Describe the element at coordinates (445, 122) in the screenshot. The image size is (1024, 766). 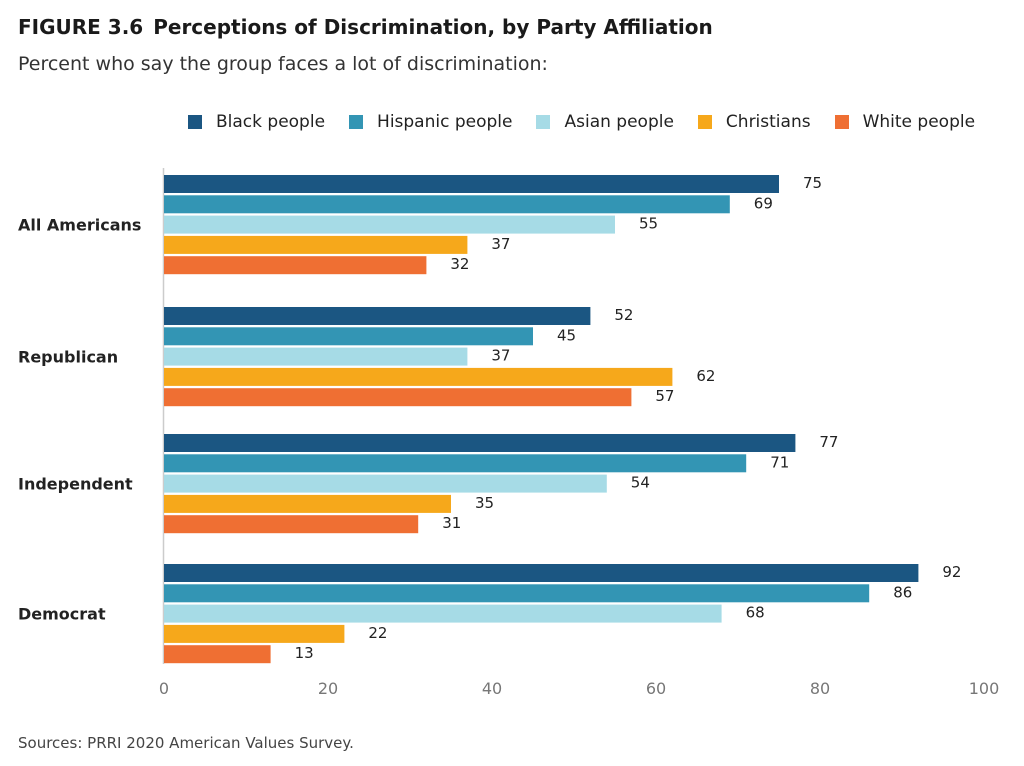
I see `legend-label: Hispanic people` at that location.